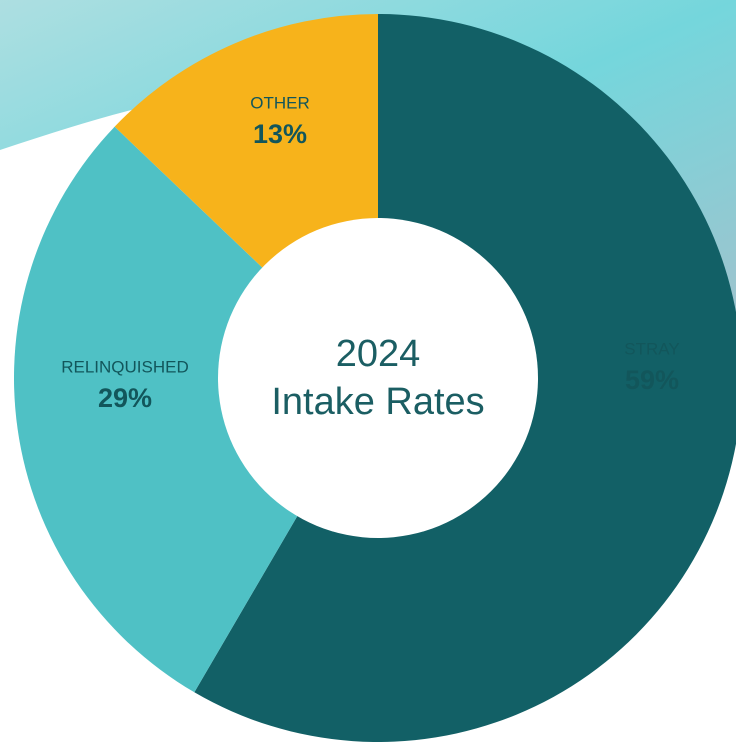 The image size is (736, 742). What do you see at coordinates (125, 366) in the screenshot?
I see `category-label: RELINQUISHED` at bounding box center [125, 366].